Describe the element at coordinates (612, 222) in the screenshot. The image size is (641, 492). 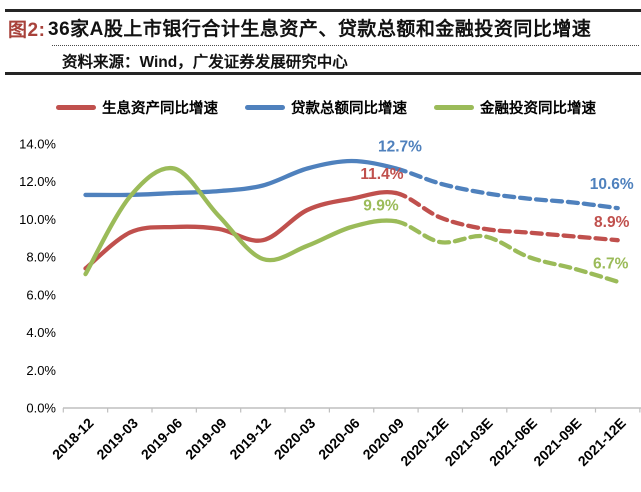
I see `data-label: 8.9%` at that location.